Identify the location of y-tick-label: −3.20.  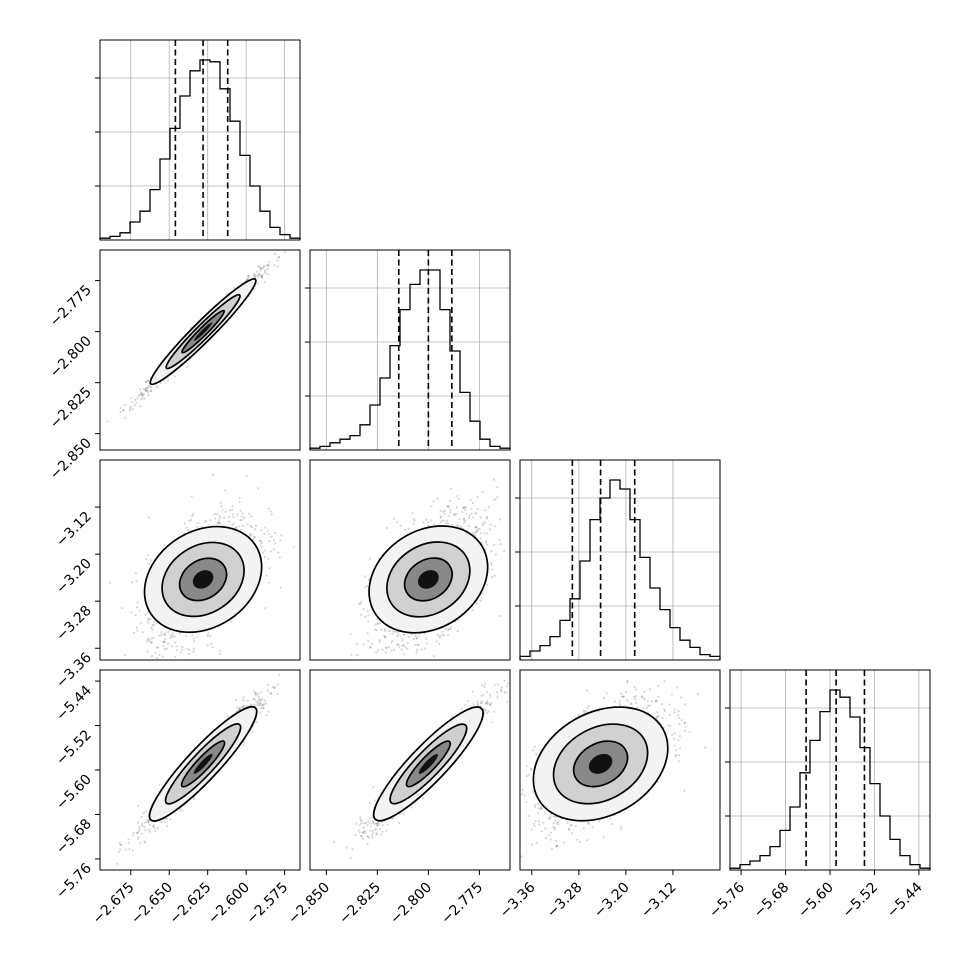
(74, 577).